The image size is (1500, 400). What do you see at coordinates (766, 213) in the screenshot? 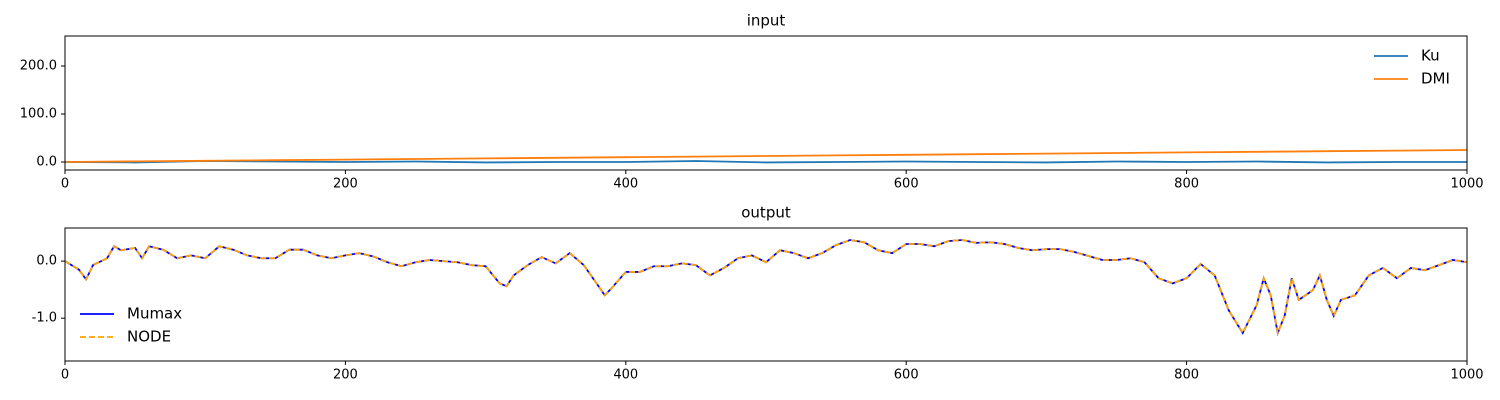
I see `chart-title: output` at bounding box center [766, 213].